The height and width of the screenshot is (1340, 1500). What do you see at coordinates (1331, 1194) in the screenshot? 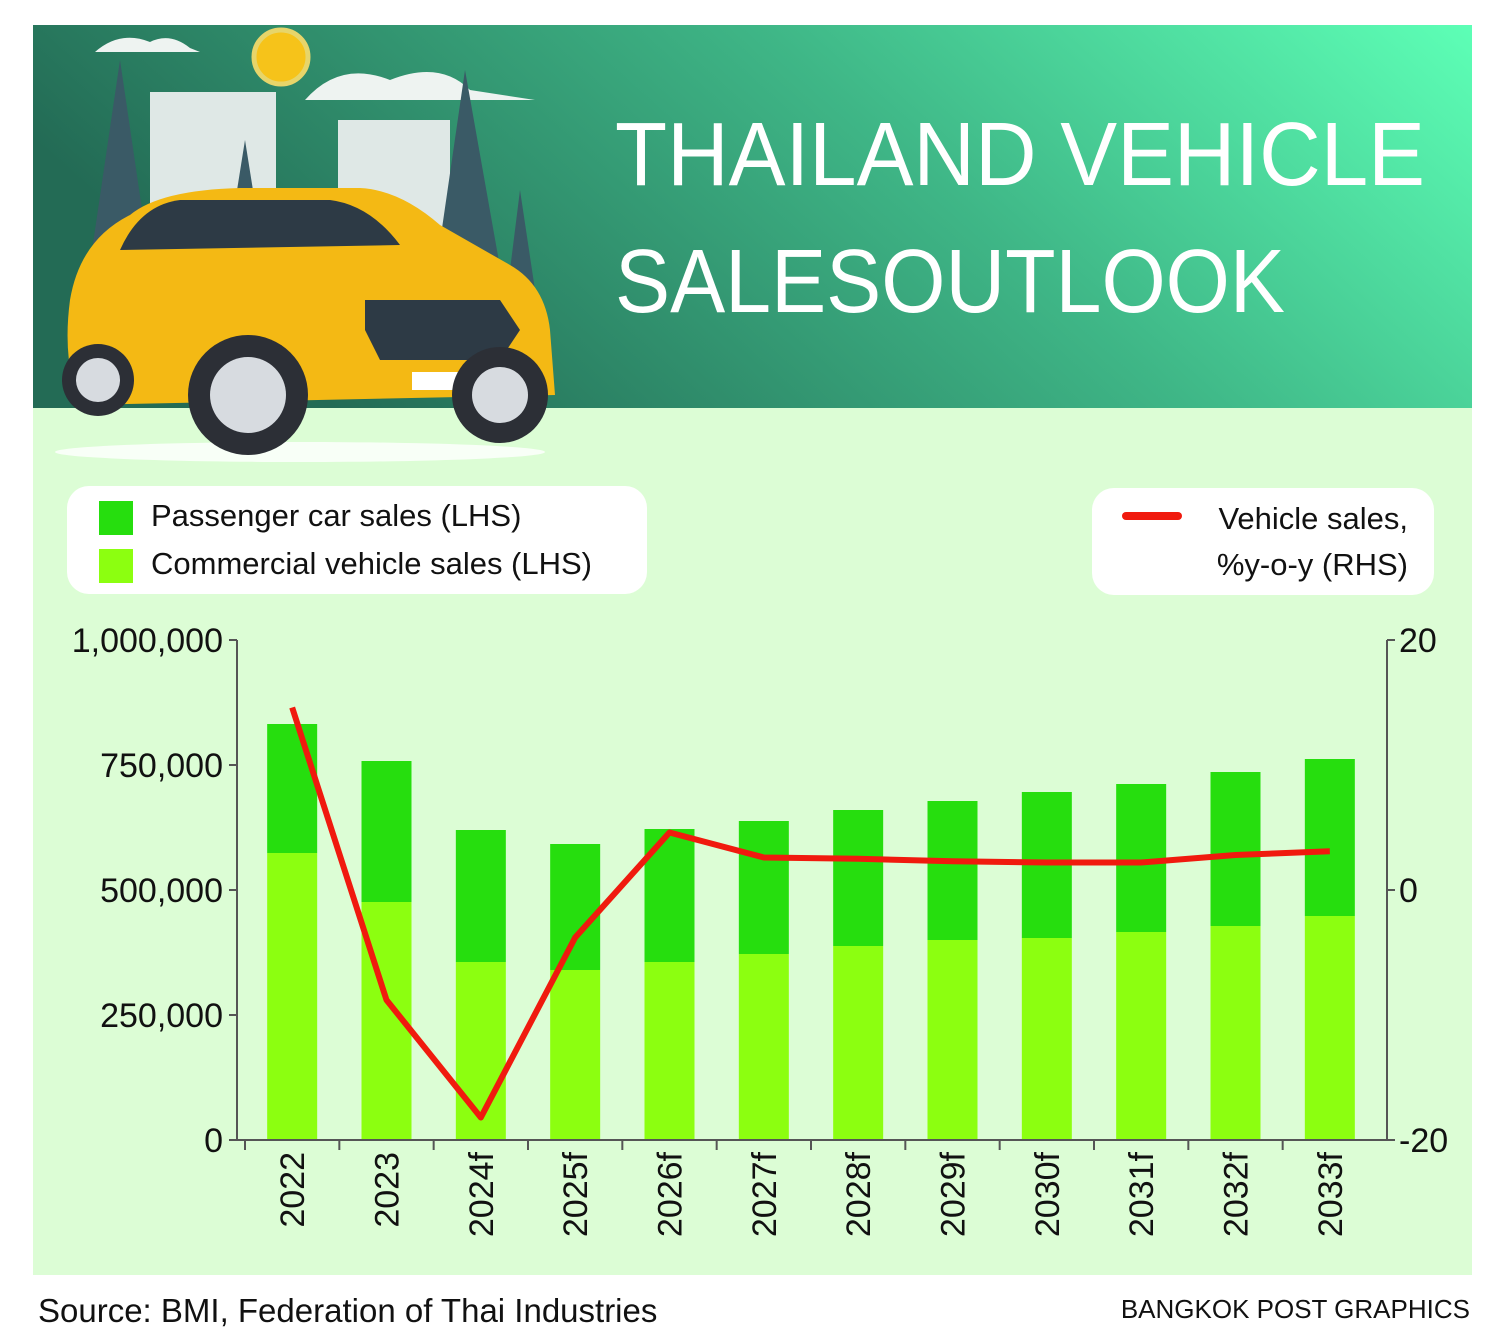
I see `x-tick-label: 2033f` at bounding box center [1331, 1194].